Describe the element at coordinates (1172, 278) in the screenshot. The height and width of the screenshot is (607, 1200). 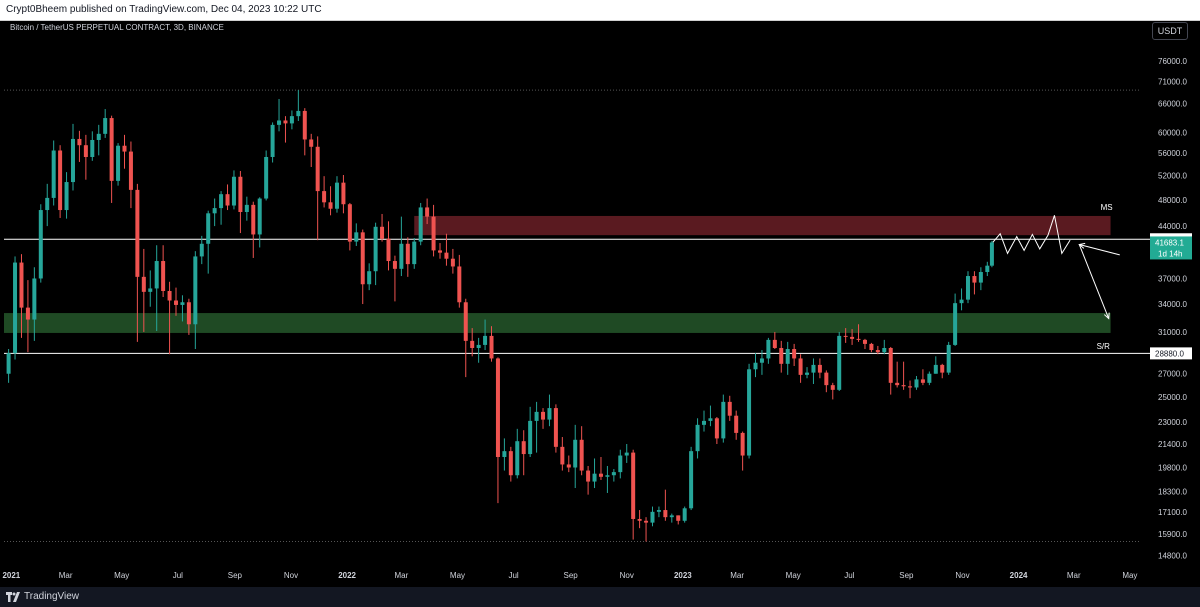
I see `y-tick-label: 37000.0` at that location.